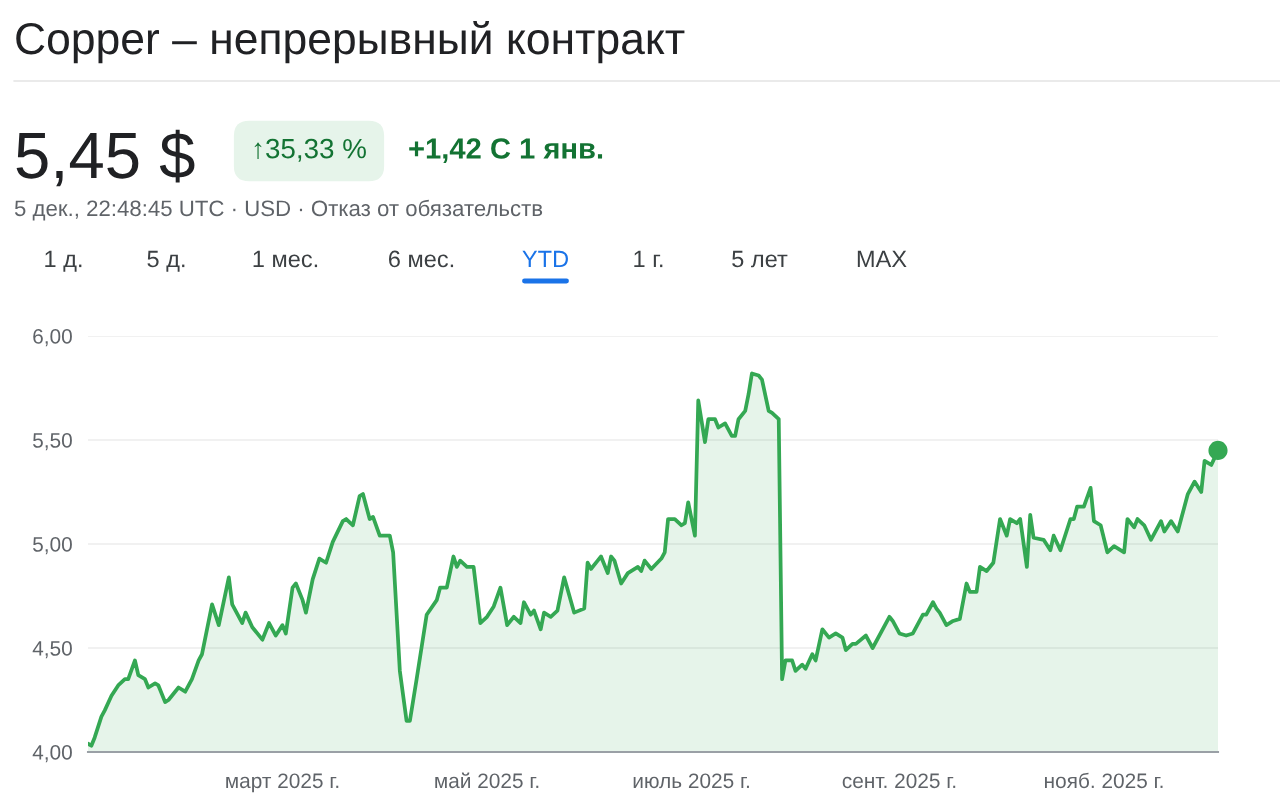  I want to click on x-tick-label: сент. 2025 г., so click(899, 781).